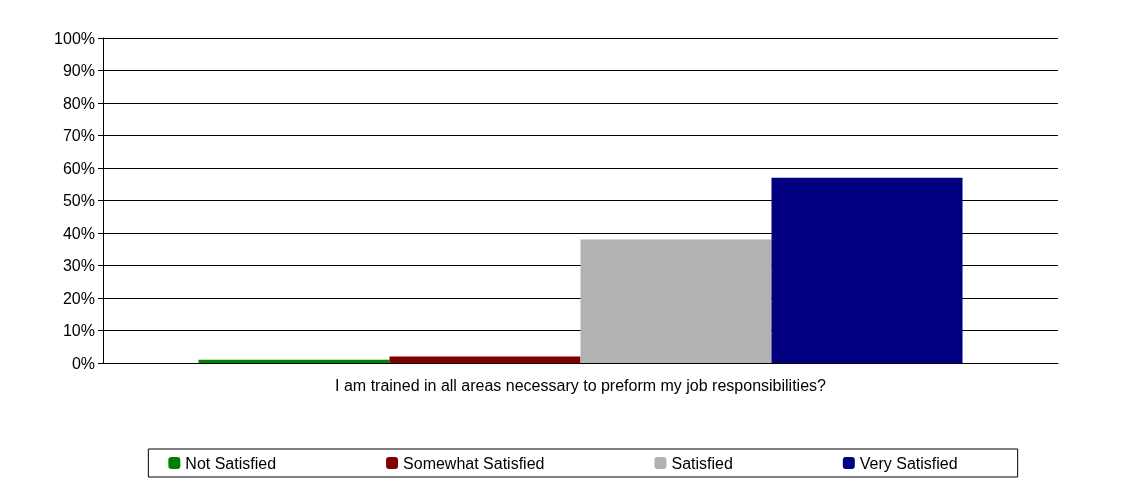 This screenshot has width=1131, height=493. Describe the element at coordinates (74, 38) in the screenshot. I see `y-tick-label: 100%` at that location.